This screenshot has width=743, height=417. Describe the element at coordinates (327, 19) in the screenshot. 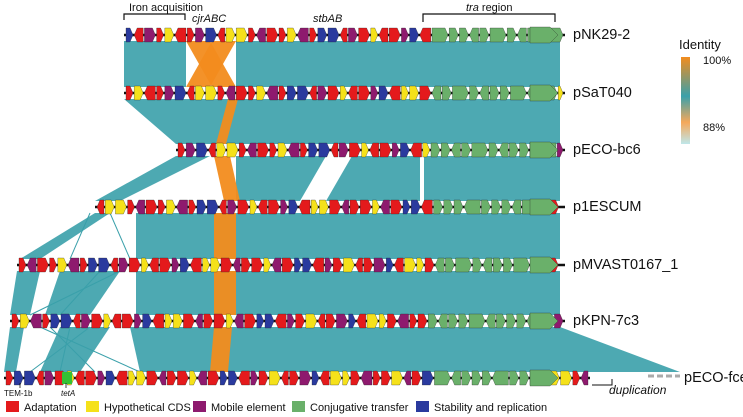

I see `stb-region-label: stbAB` at that location.